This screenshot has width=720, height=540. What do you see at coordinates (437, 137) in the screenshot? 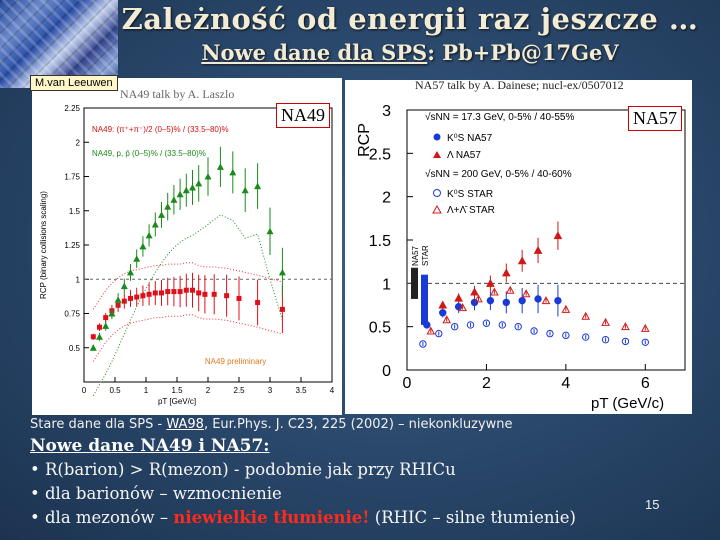
I see `na57-legend-k0s-marker` at bounding box center [437, 137].